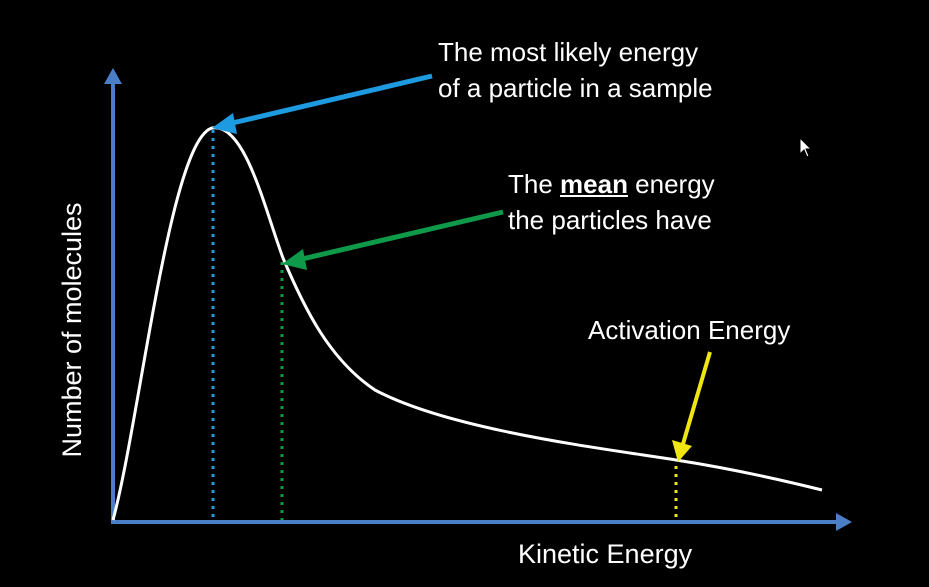  I want to click on activation-arrow-shaft, so click(696, 398).